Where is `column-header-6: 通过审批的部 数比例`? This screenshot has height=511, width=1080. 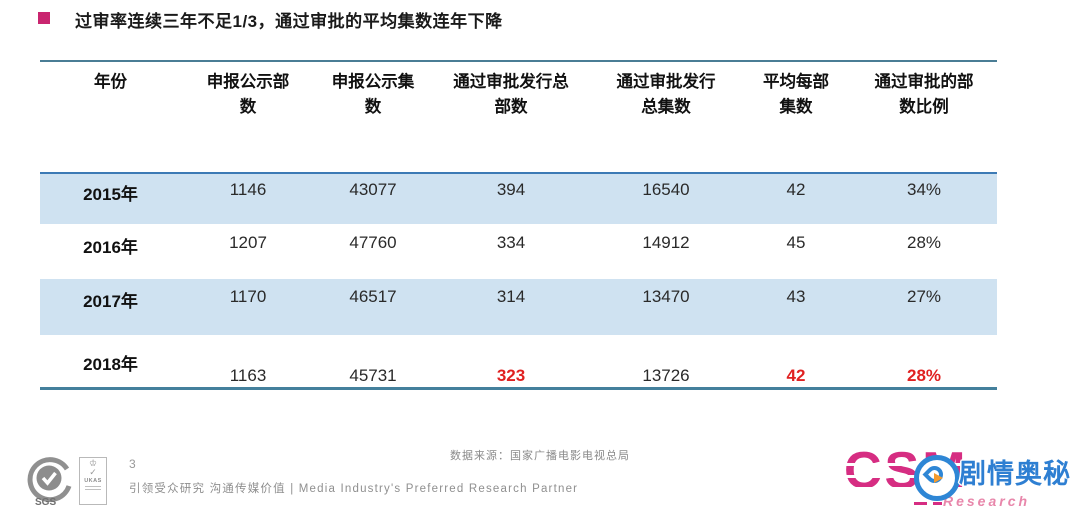 column-header-6: 通过审批的部 数比例 is located at coordinates (924, 94).